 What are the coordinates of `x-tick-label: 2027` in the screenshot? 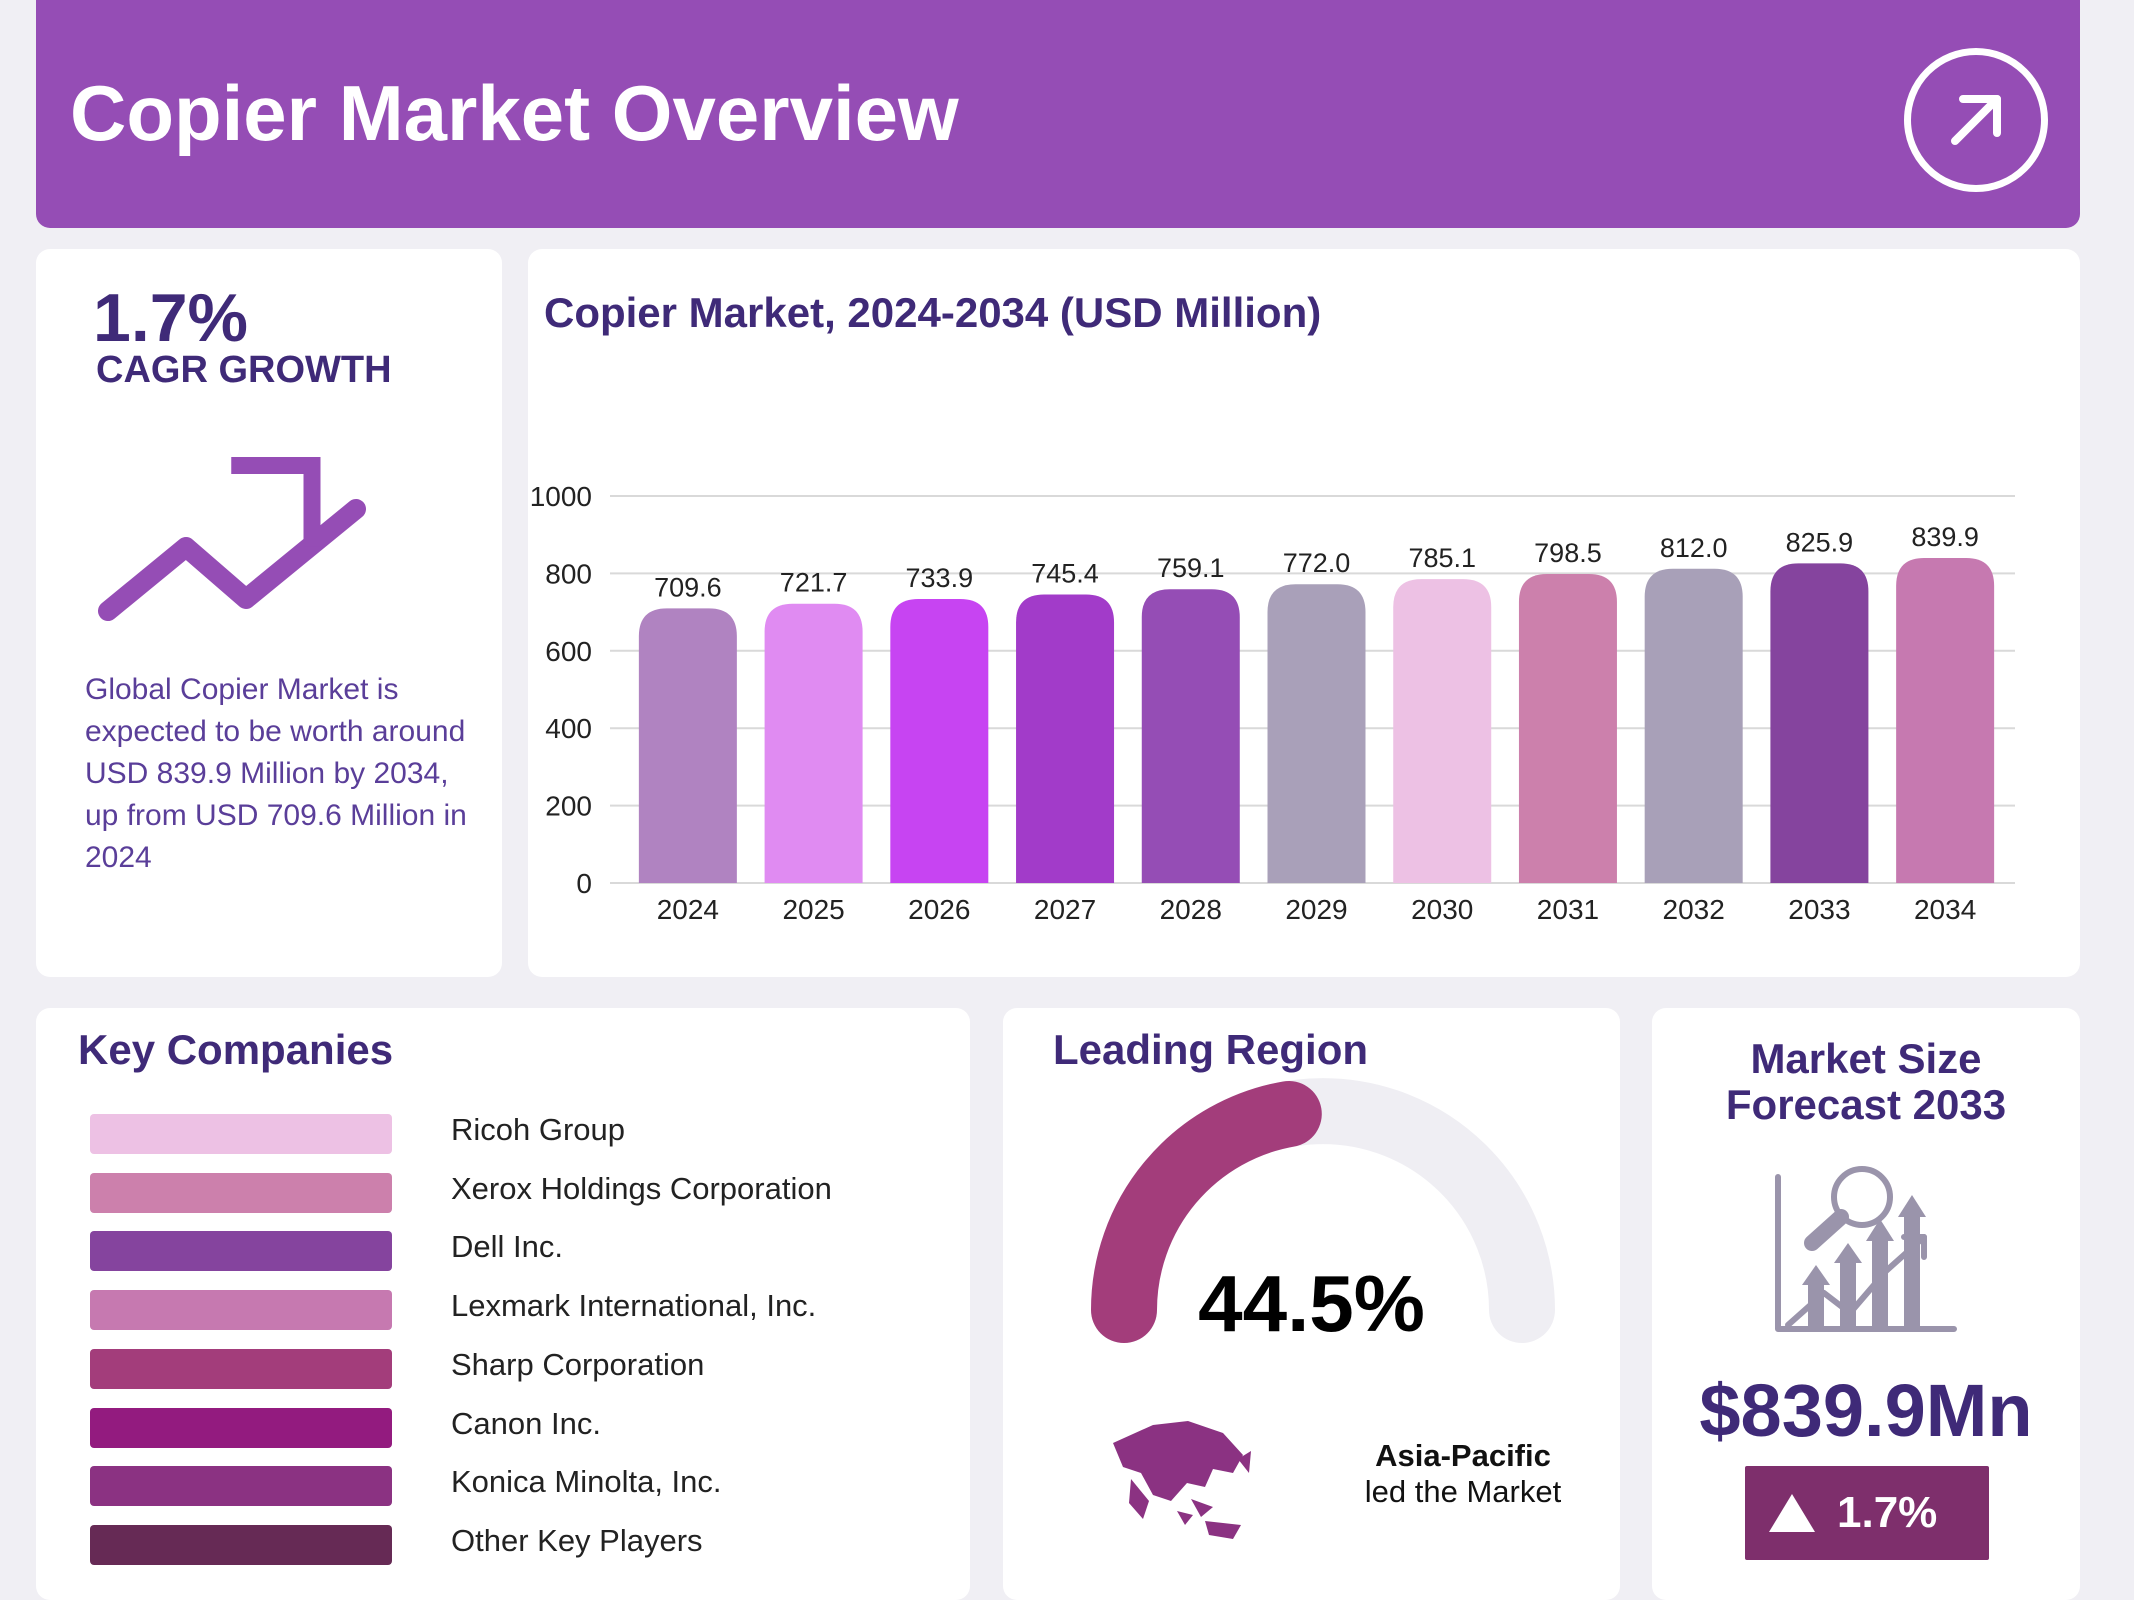 It's located at (1065, 909).